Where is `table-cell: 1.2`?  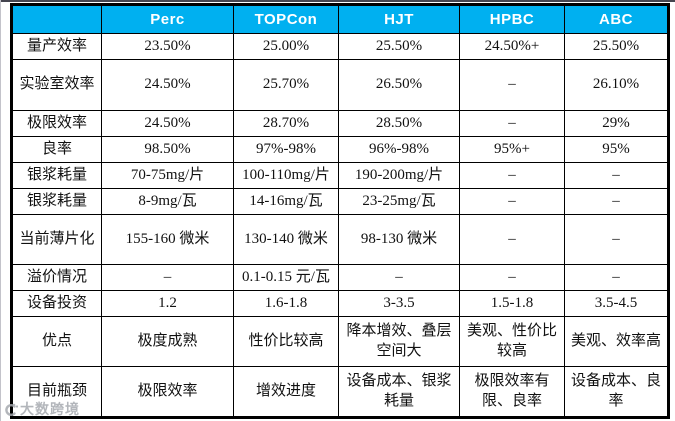 table-cell: 1.2 is located at coordinates (167, 303).